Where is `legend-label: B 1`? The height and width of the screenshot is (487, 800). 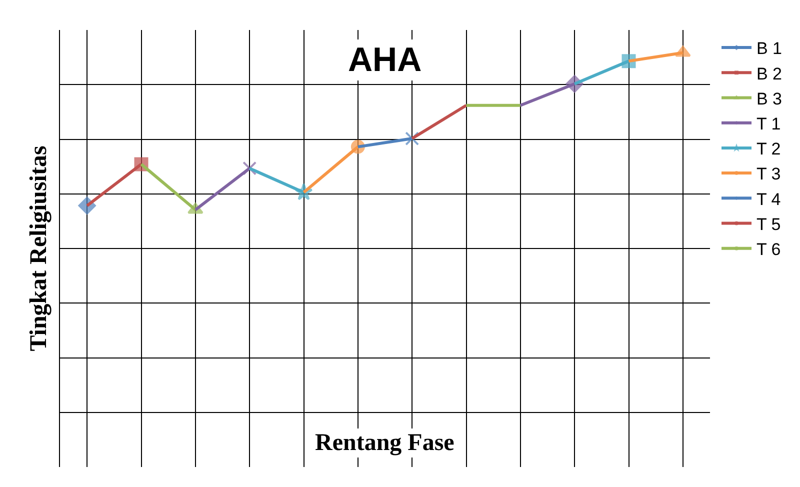 legend-label: B 1 is located at coordinates (769, 48).